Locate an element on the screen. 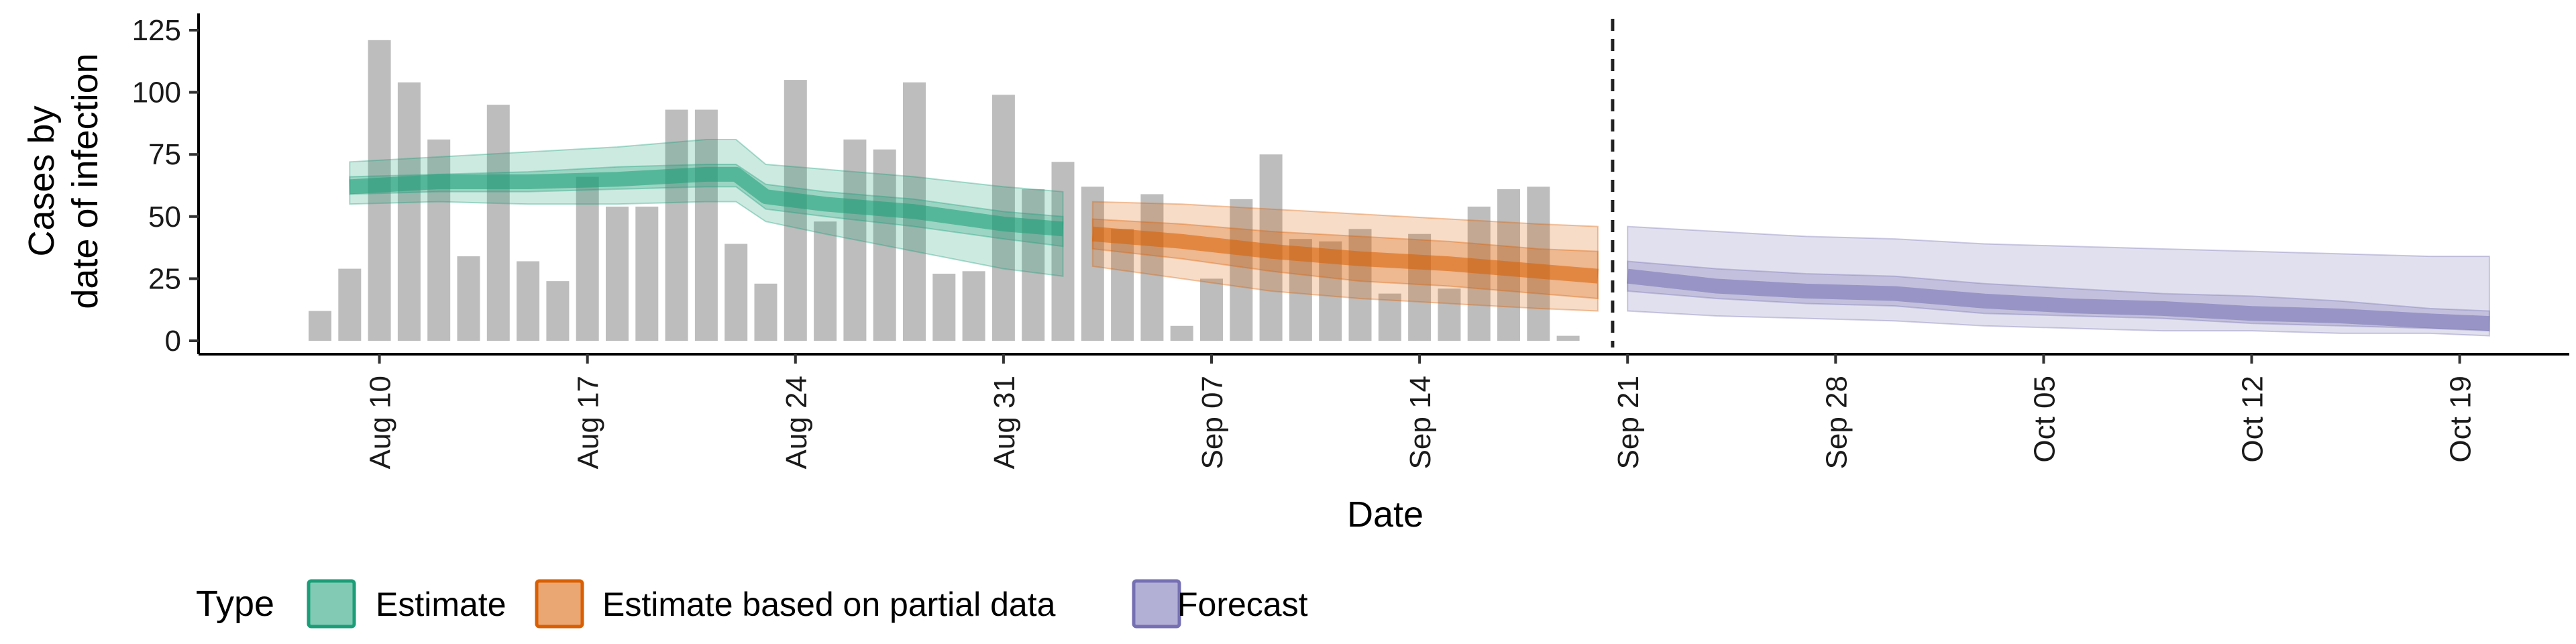 The image size is (2576, 644). y-tick-label: 50 is located at coordinates (164, 217).